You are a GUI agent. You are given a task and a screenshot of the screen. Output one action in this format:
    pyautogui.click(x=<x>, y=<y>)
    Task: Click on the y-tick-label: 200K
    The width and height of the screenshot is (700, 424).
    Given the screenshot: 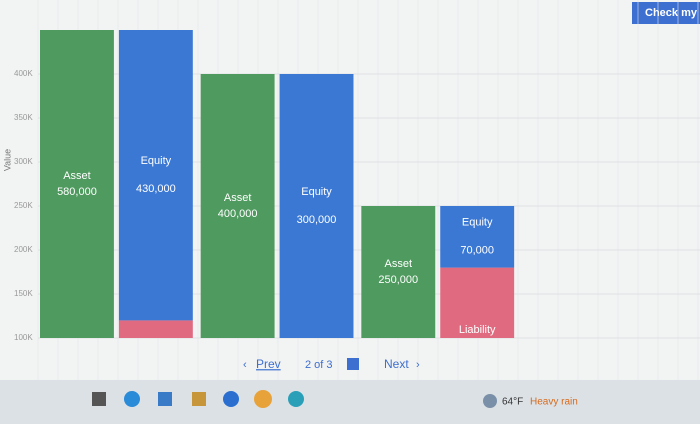 What is the action you would take?
    pyautogui.click(x=23, y=249)
    